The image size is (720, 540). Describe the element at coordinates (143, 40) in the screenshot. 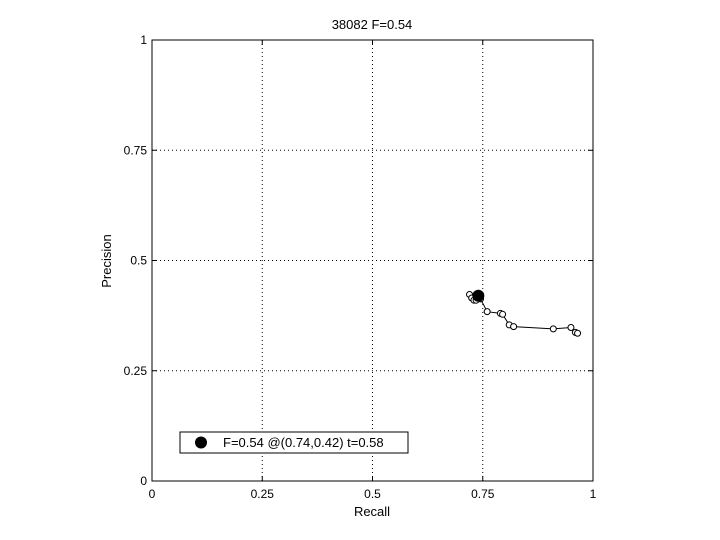

I see `y-tick-label: 1` at that location.